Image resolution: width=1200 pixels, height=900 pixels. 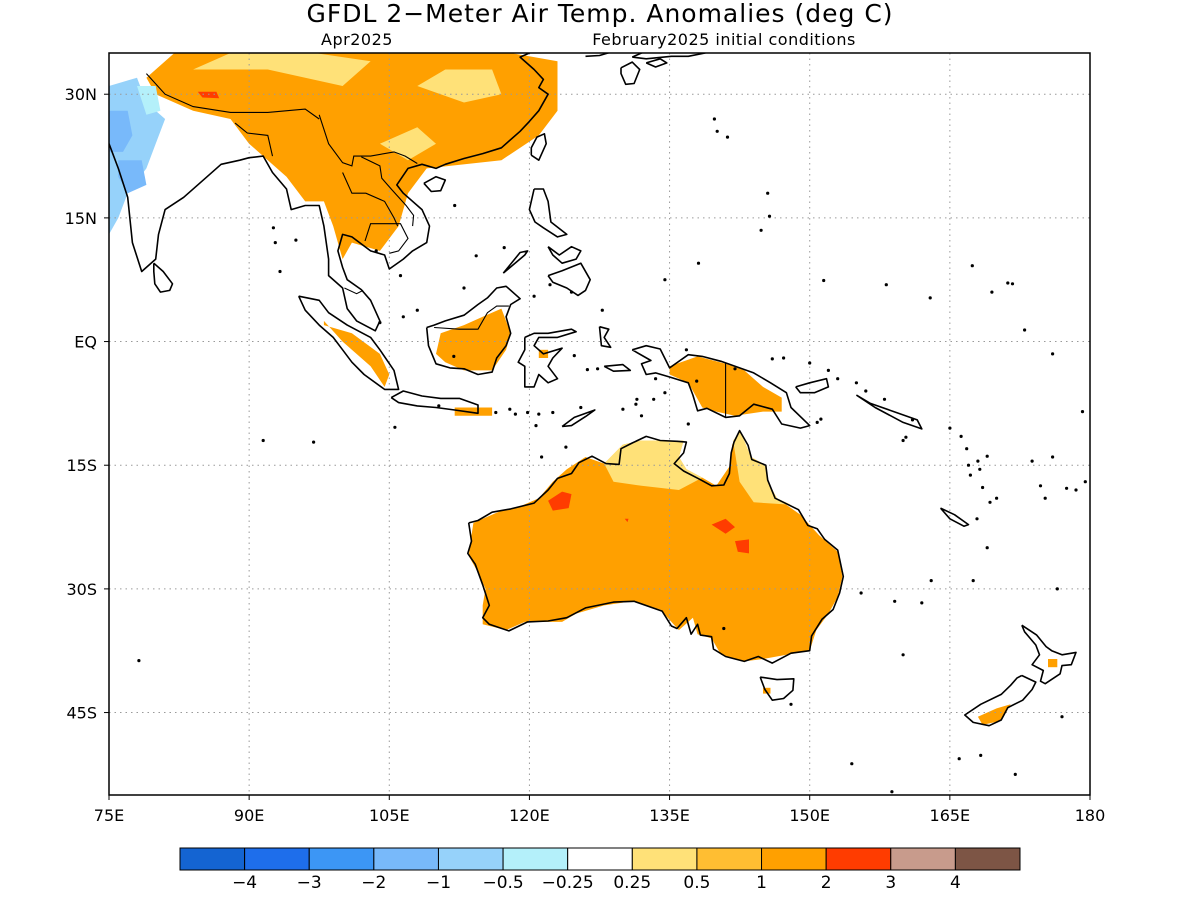 I want to click on y-tick-label: 15S, so click(x=81, y=465).